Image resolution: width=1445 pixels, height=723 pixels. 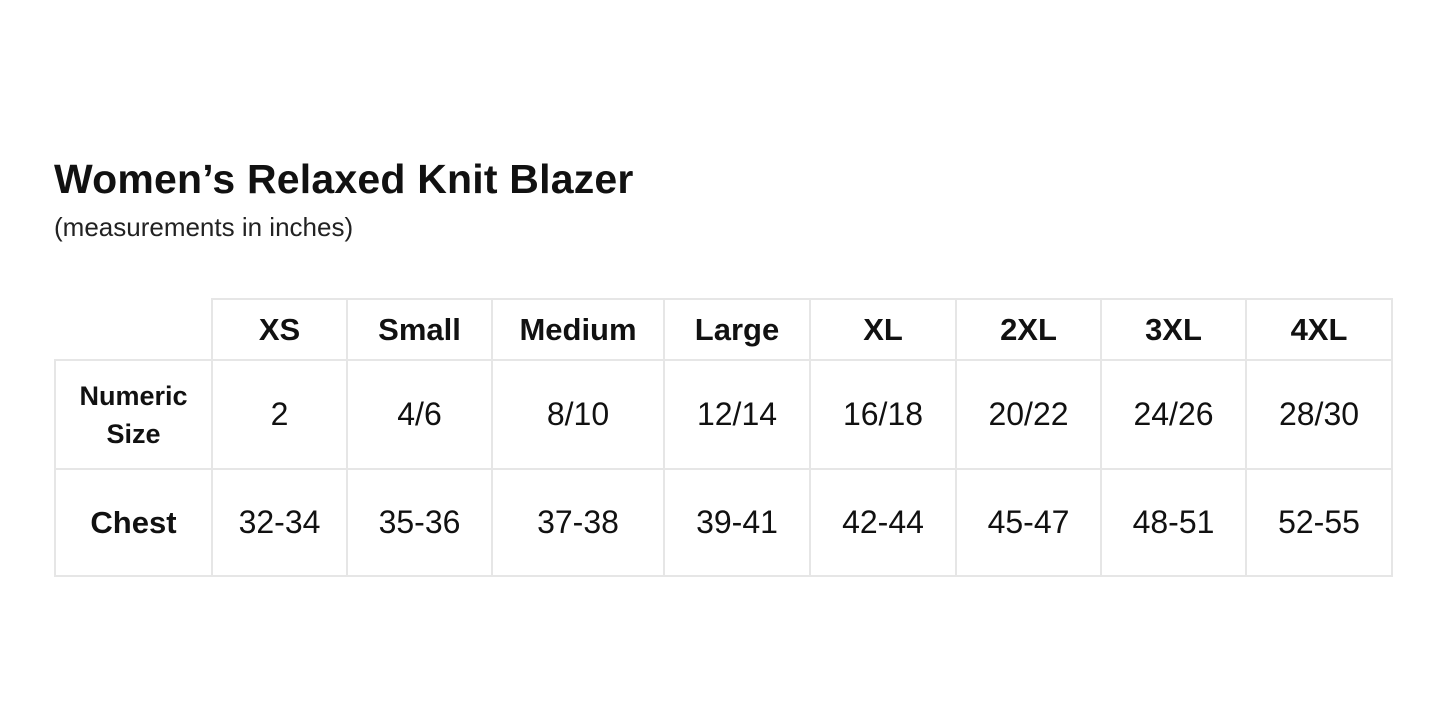 What do you see at coordinates (1028, 329) in the screenshot?
I see `header-cell: 2XL` at bounding box center [1028, 329].